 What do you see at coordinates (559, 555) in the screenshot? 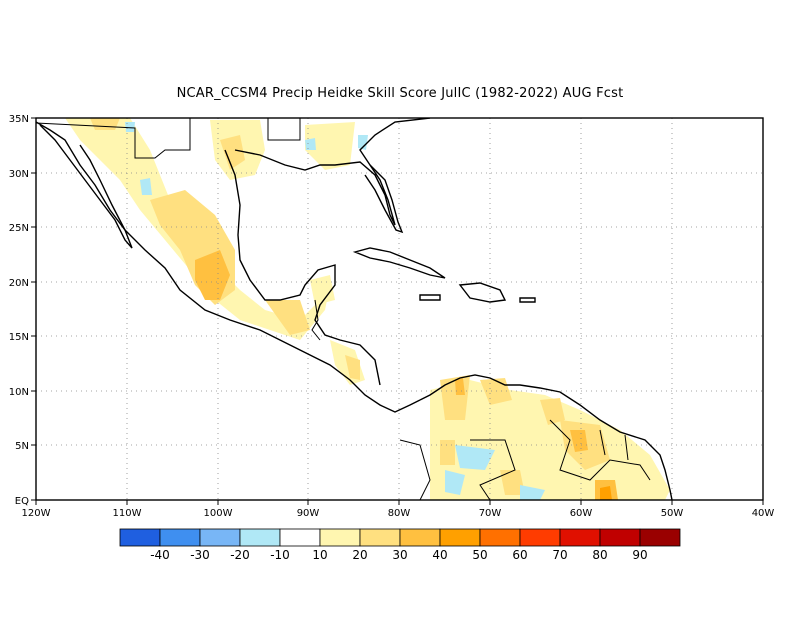
I see `colorbar-label: 70` at bounding box center [559, 555].